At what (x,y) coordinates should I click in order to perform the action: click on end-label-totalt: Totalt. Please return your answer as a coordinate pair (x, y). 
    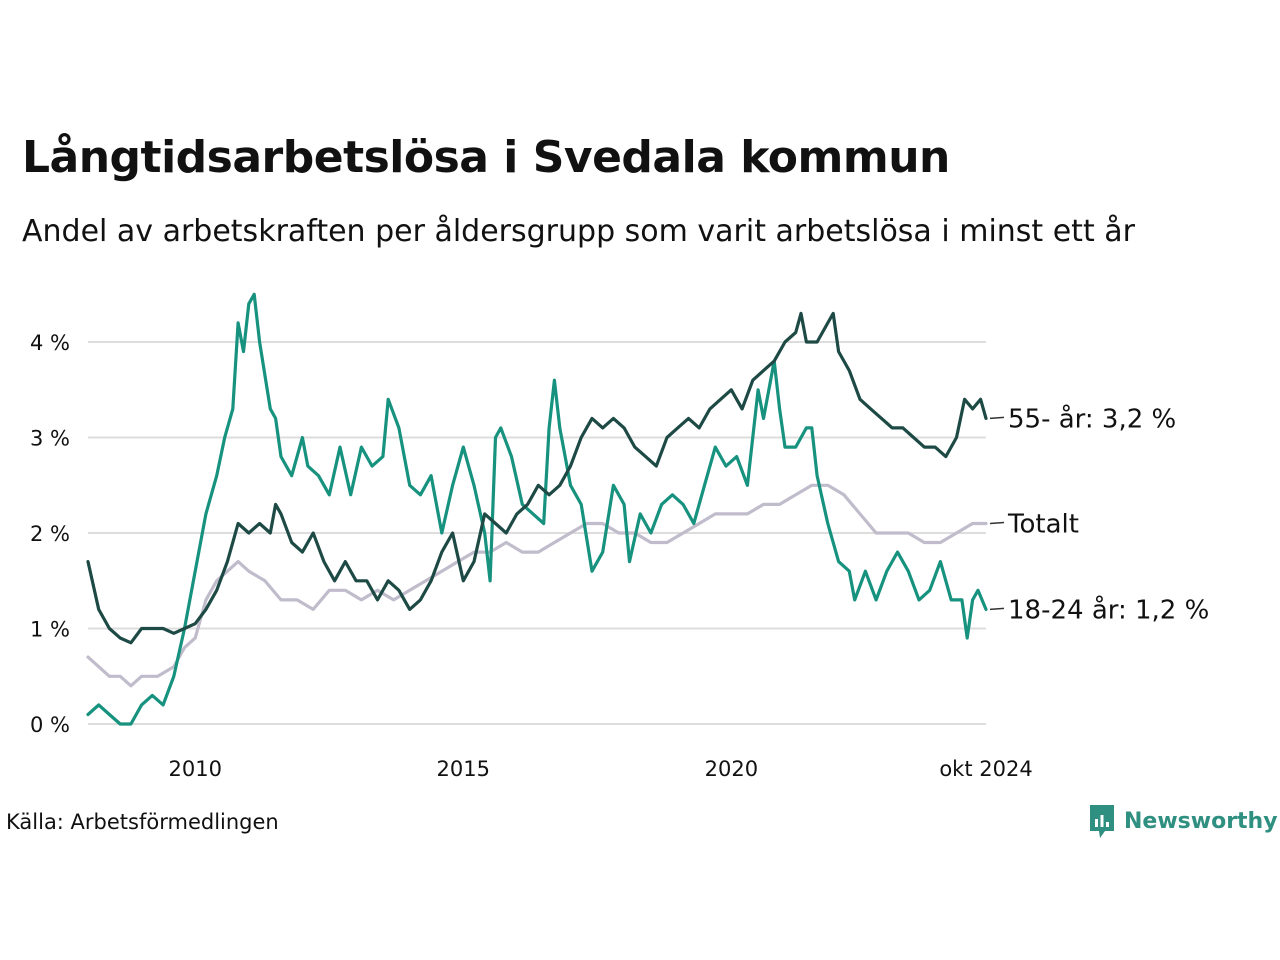
    Looking at the image, I should click on (1043, 524).